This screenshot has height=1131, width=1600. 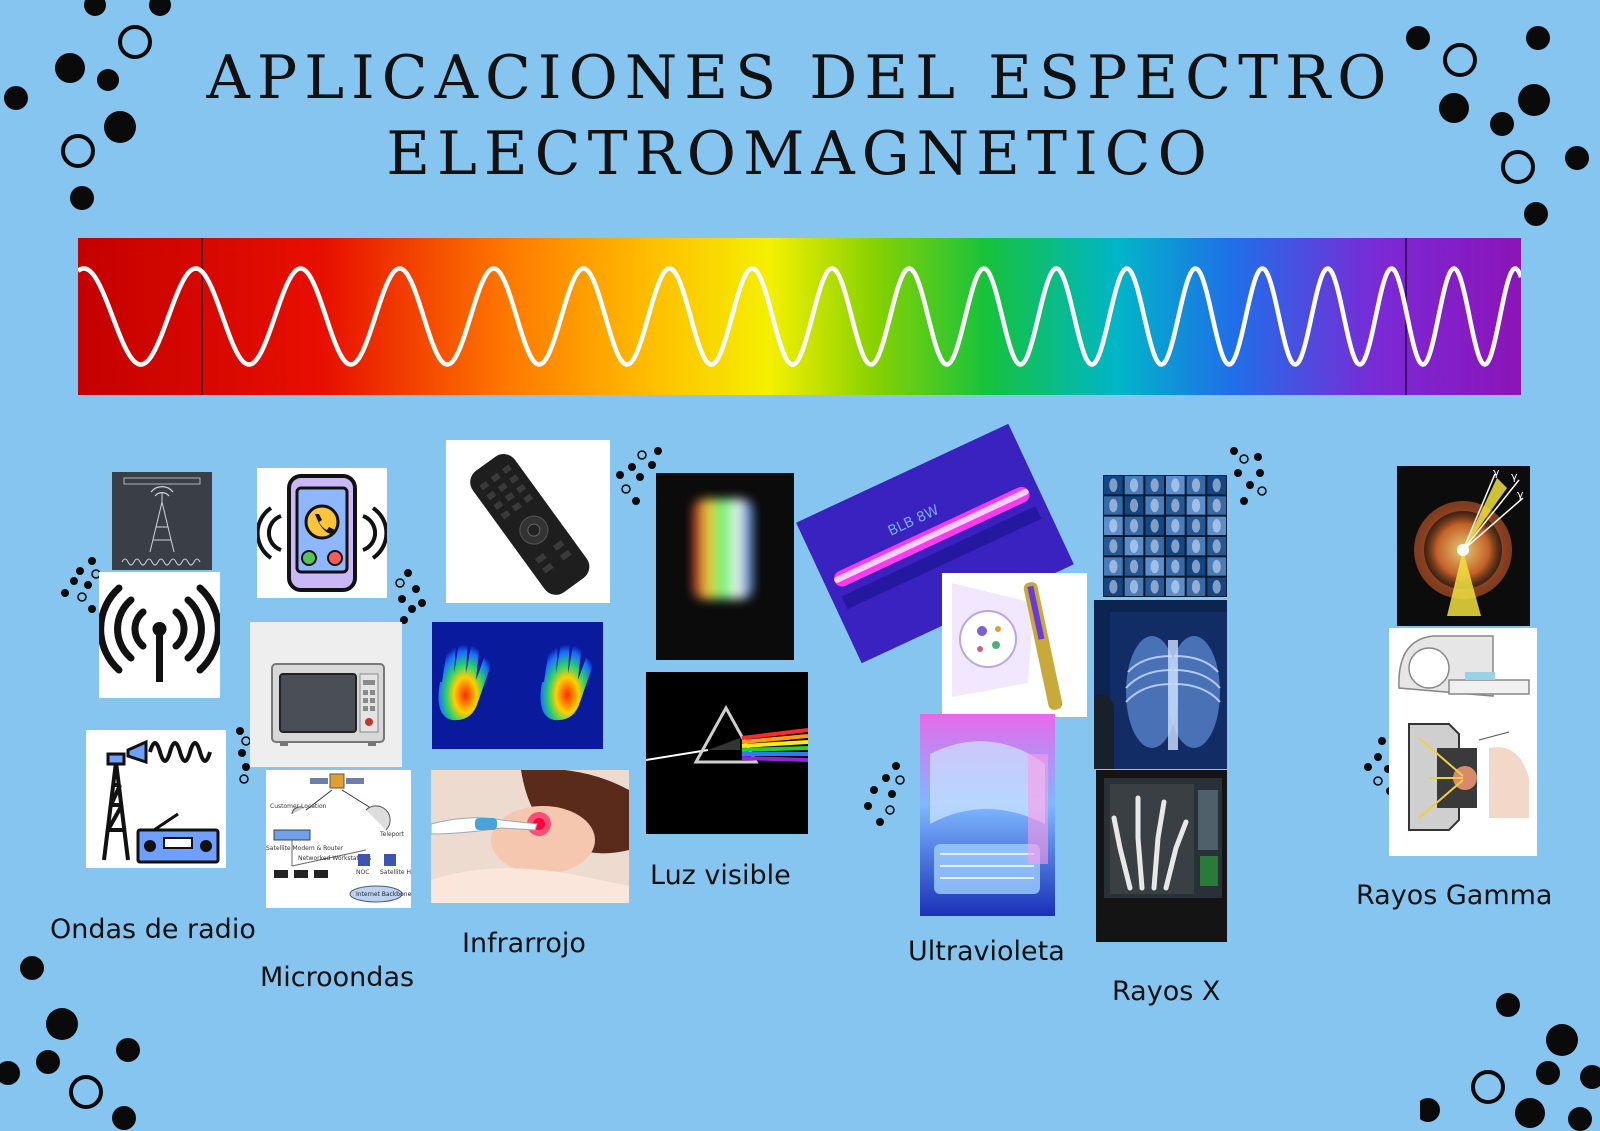 I want to click on dark-side-prism-image, so click(x=727, y=753).